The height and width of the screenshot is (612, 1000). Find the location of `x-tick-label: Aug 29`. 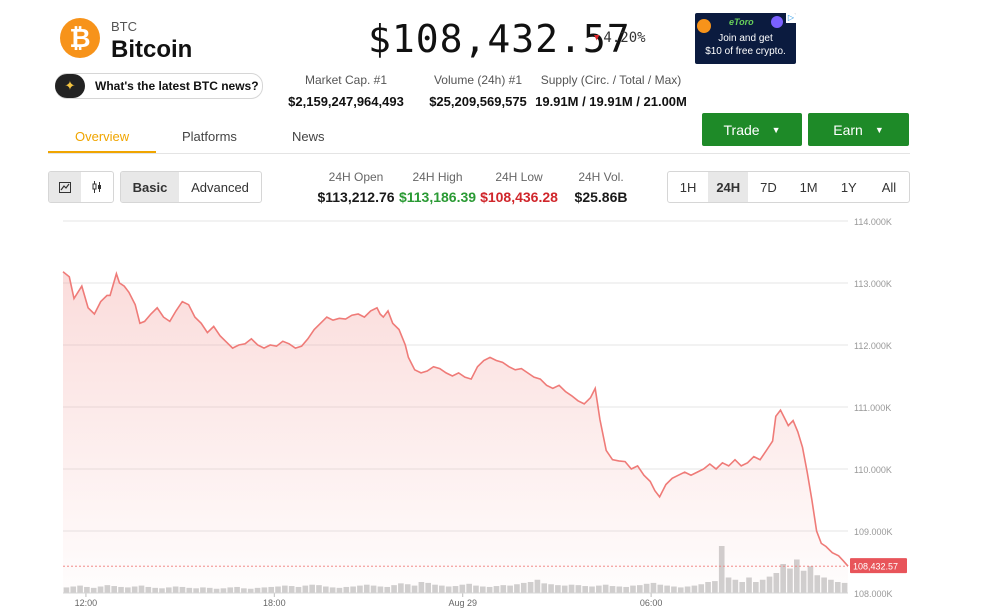

x-tick-label: Aug 29 is located at coordinates (462, 603).